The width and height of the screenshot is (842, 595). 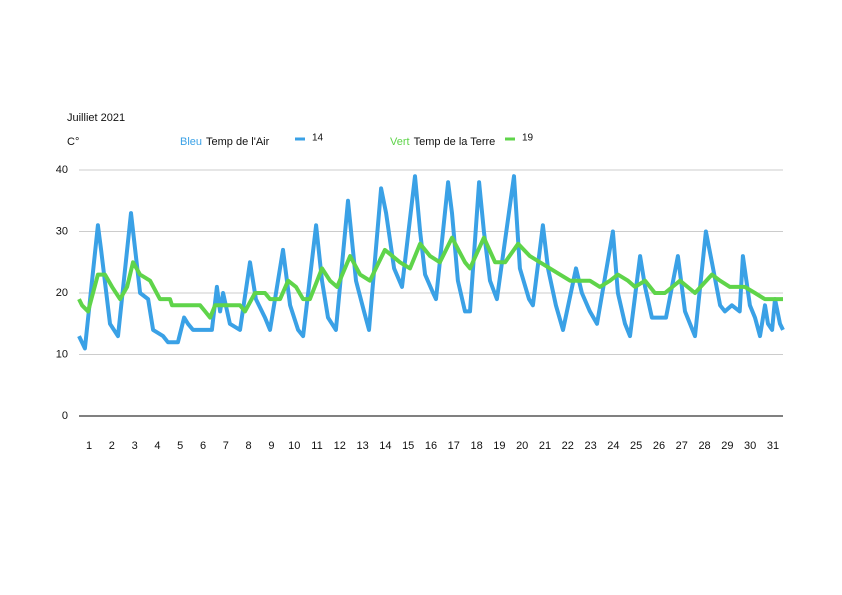 I want to click on x-tick-label: 3, so click(x=135, y=446).